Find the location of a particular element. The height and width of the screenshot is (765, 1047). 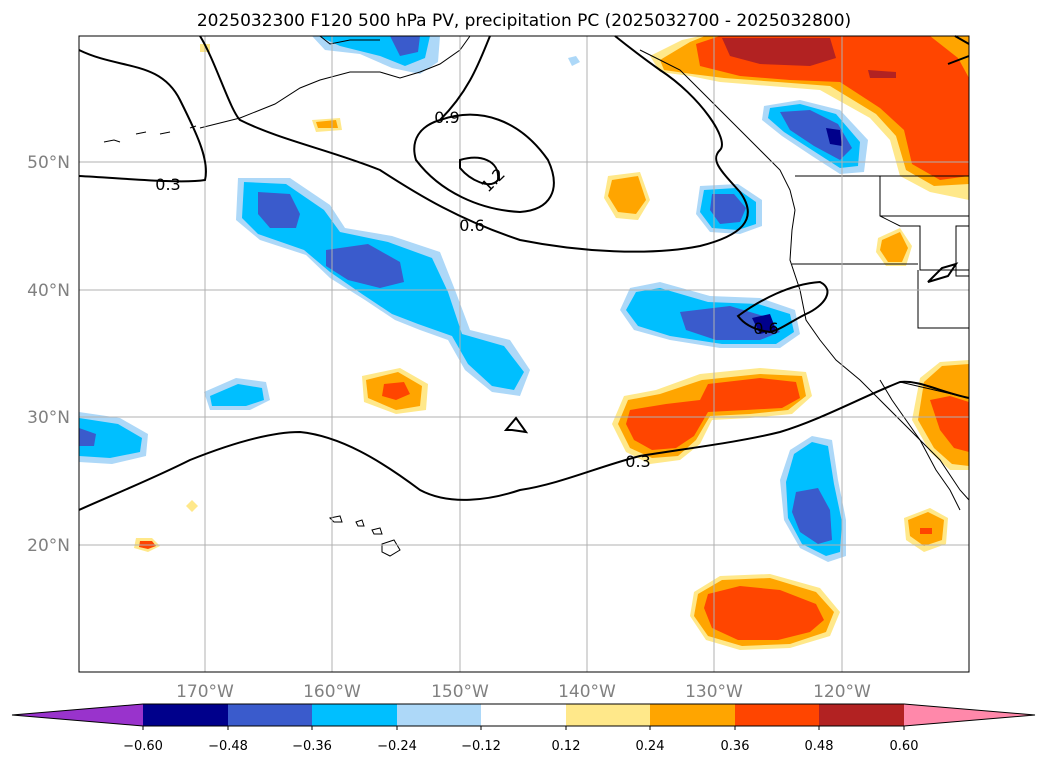

lon-label: 150°W is located at coordinates (460, 692).